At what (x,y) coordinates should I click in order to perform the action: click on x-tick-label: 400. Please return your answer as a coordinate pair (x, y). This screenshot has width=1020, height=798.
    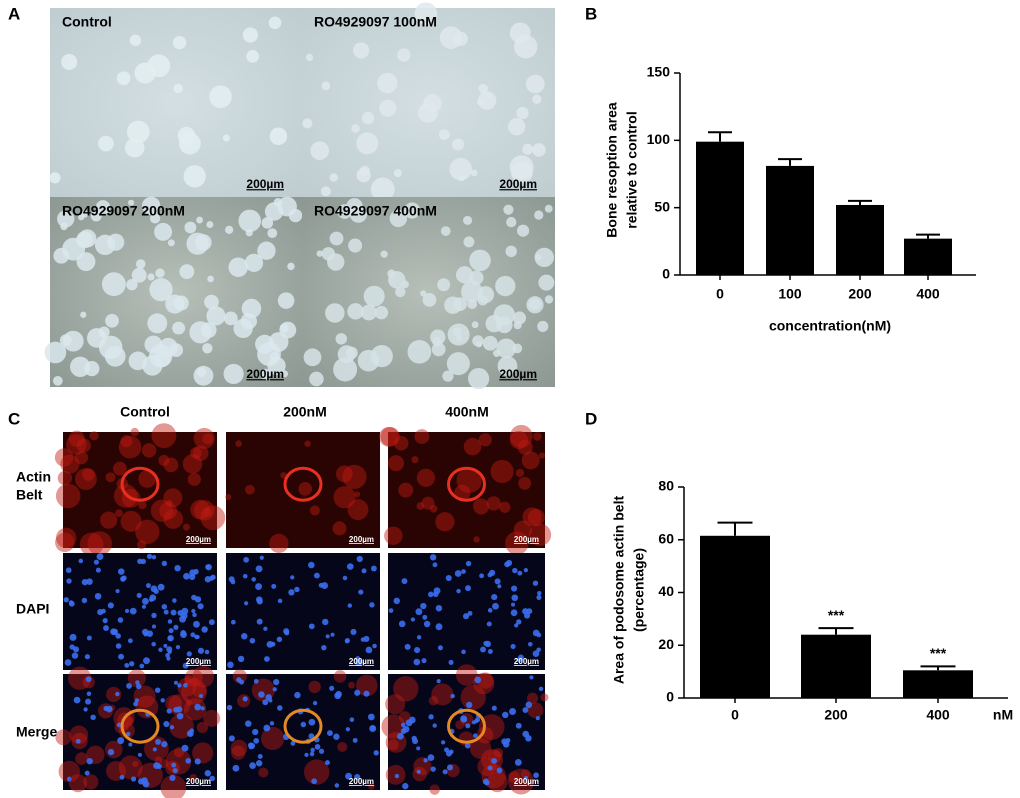
    Looking at the image, I should click on (938, 715).